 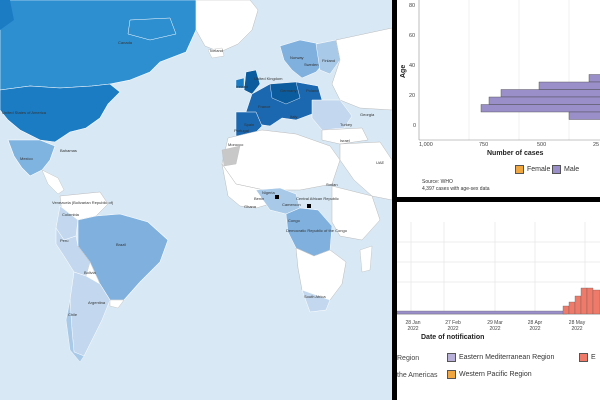 What do you see at coordinates (268, 192) in the screenshot?
I see `map-label: Nigeria` at bounding box center [268, 192].